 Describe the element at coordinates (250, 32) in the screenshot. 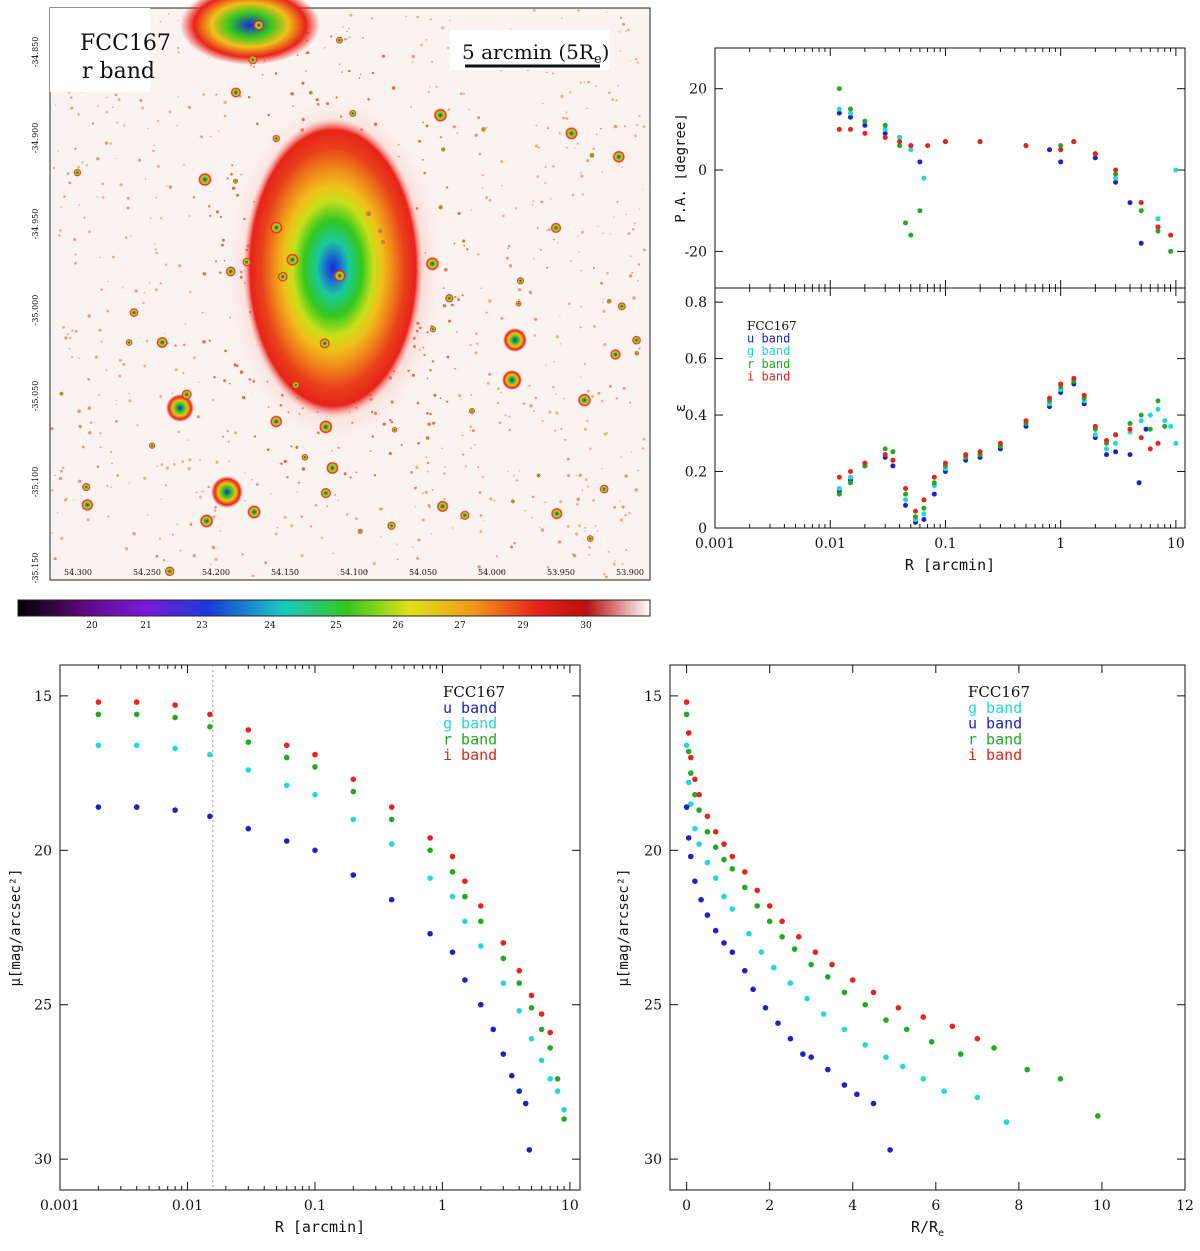

I see `neighbor-galaxy` at that location.